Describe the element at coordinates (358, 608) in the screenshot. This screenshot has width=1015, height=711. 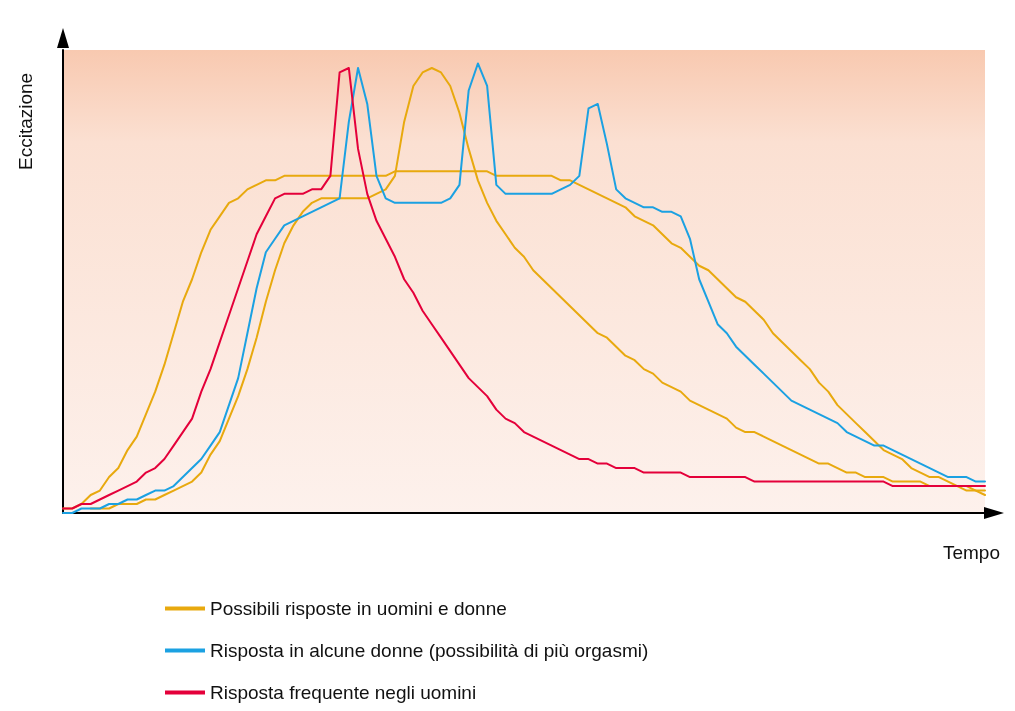
I see `legend-label: Possibili risposte in uomini e donne` at that location.